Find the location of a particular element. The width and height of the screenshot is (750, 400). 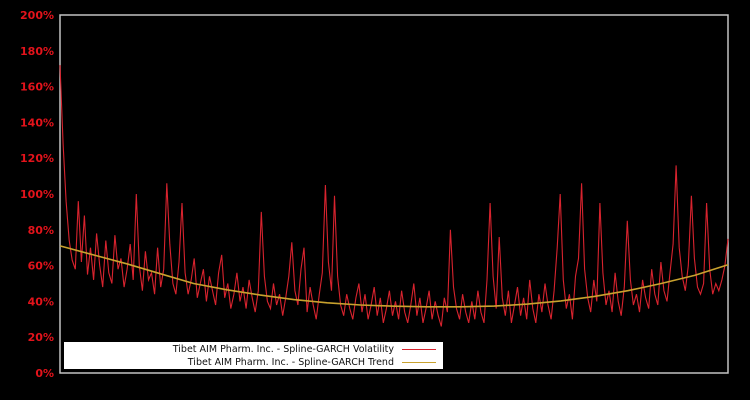

y-axis-labels: 0% 20% 40% 60% 80% 100% 120% 140% 160% 180% 200% is located at coordinates (37, 194).